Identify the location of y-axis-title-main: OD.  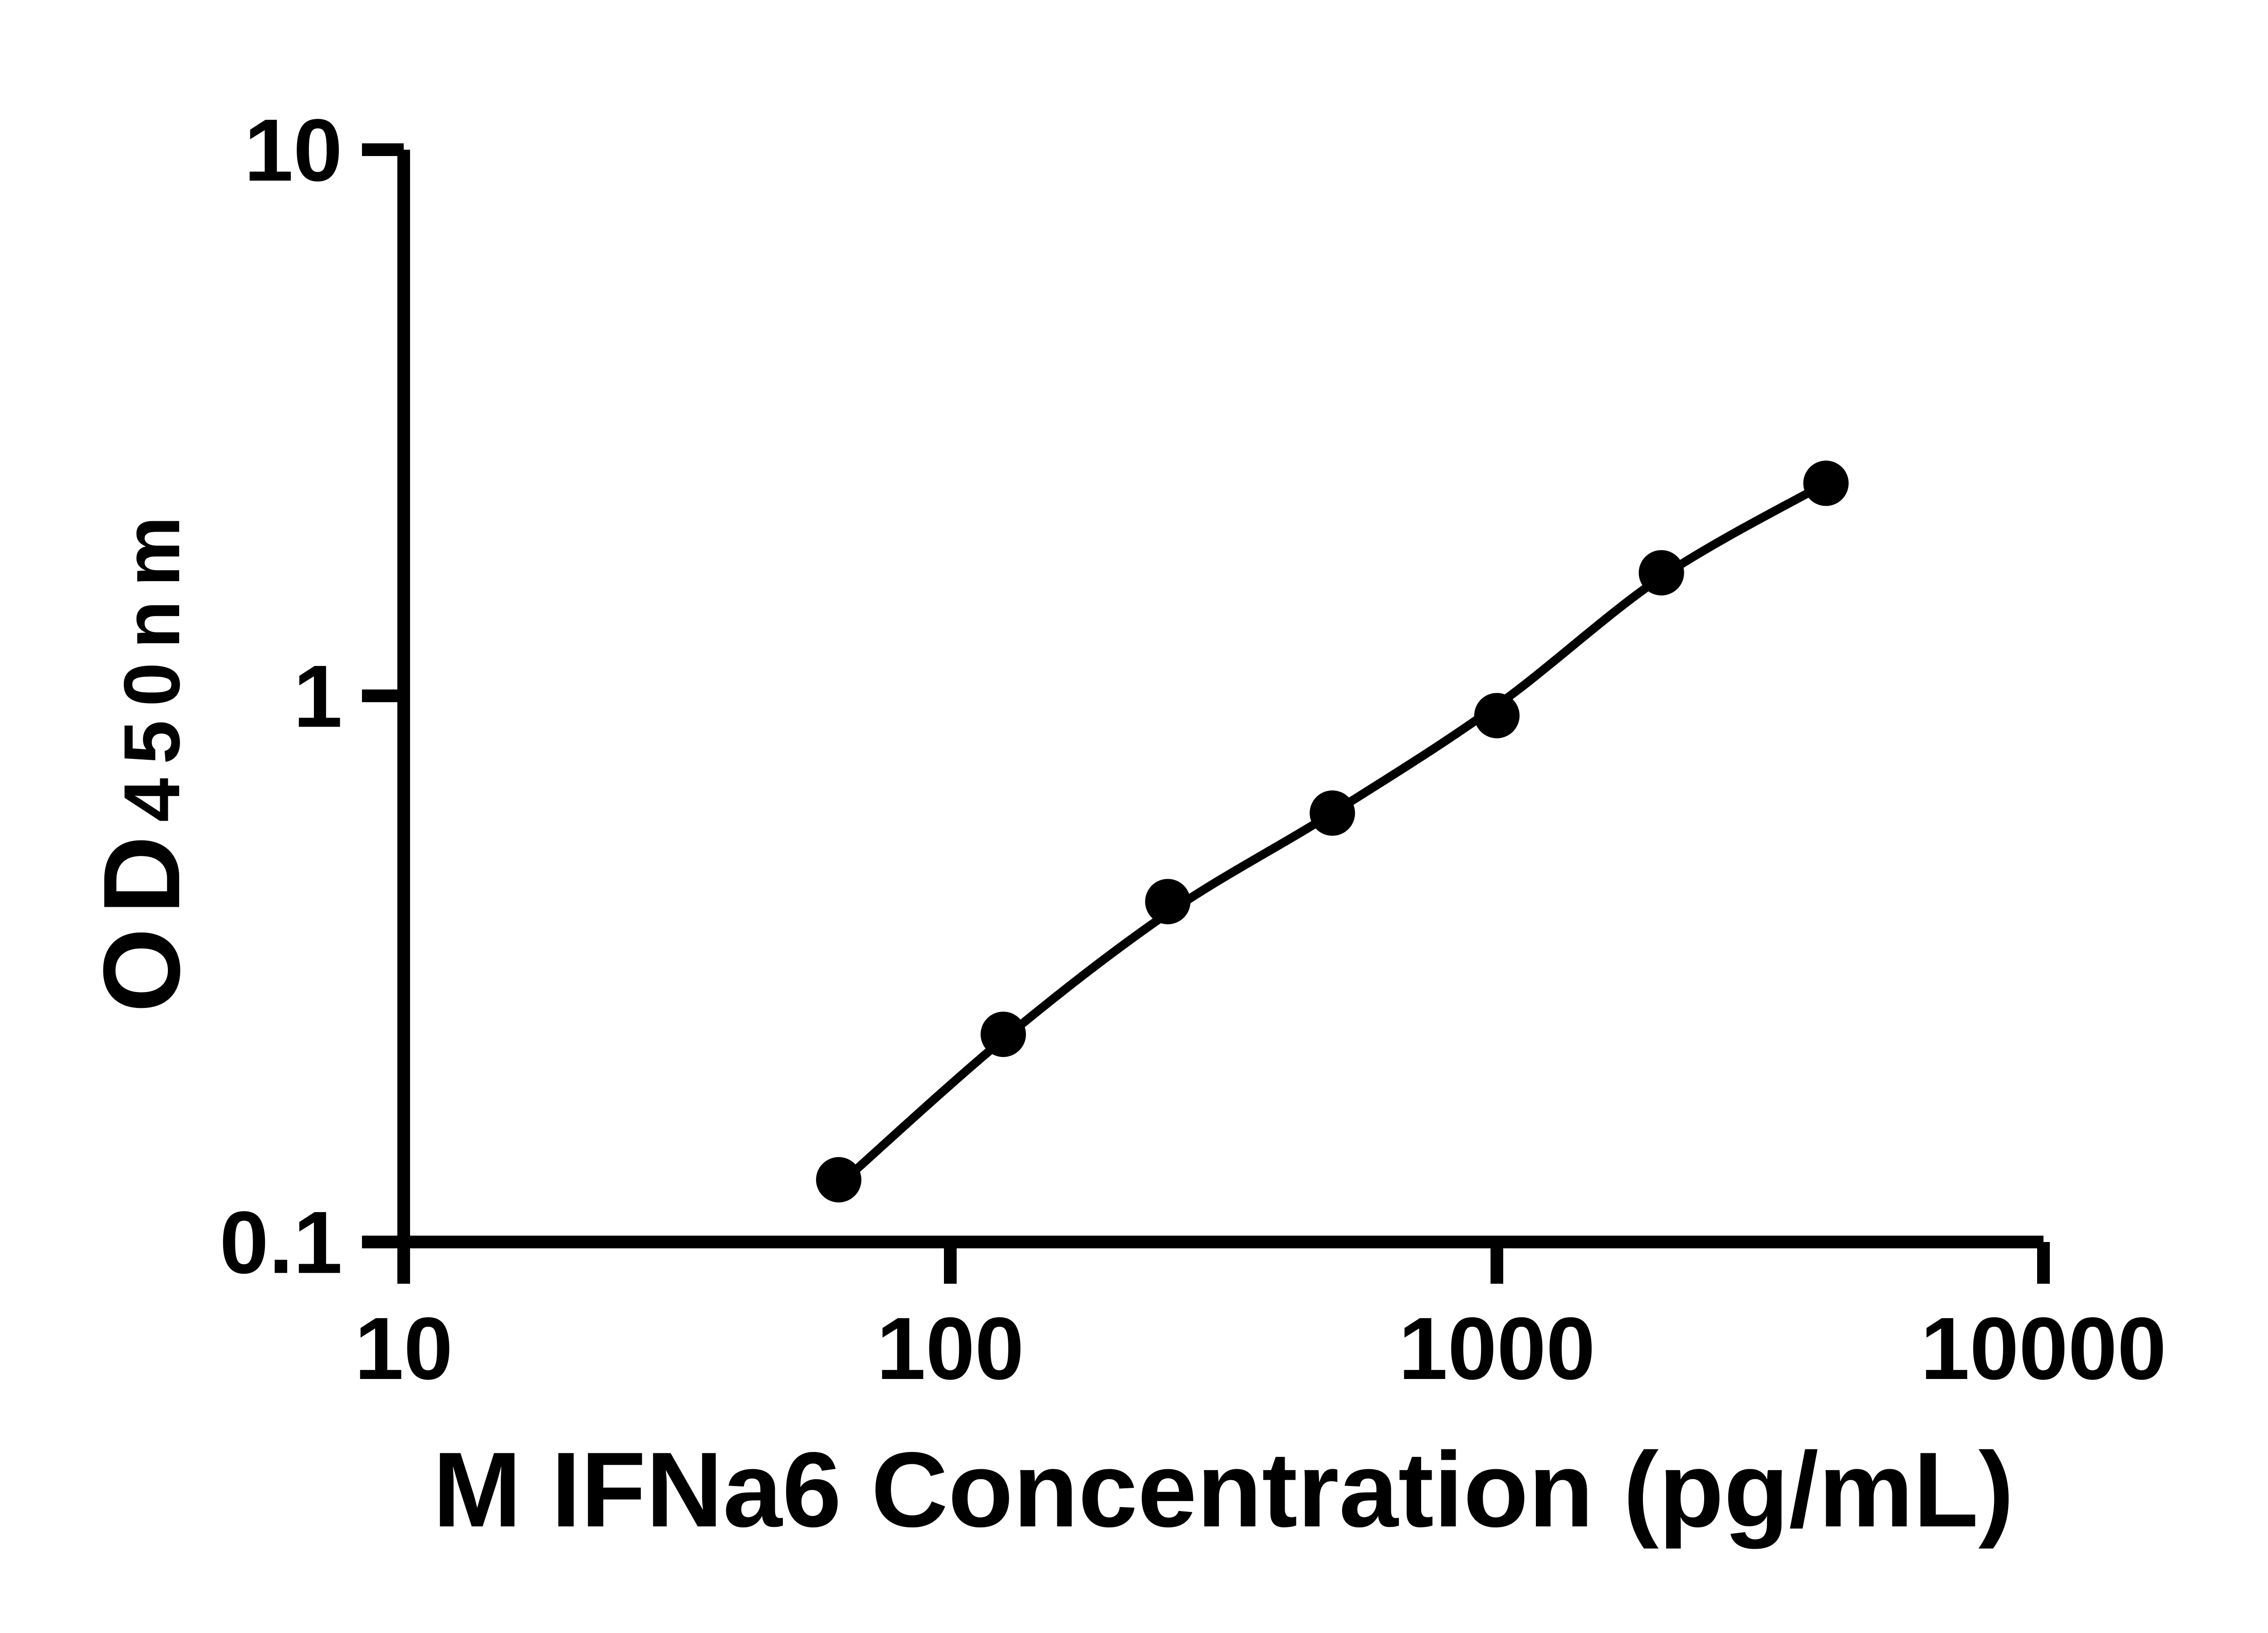
(141, 917).